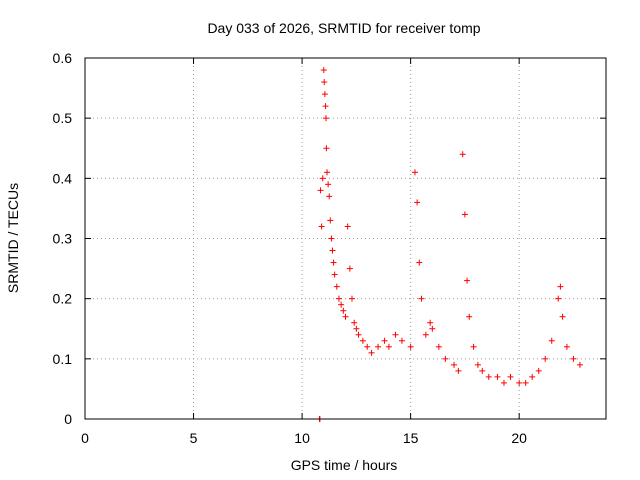 The width and height of the screenshot is (640, 480). I want to click on y-tick-label: 0.6, so click(63, 58).